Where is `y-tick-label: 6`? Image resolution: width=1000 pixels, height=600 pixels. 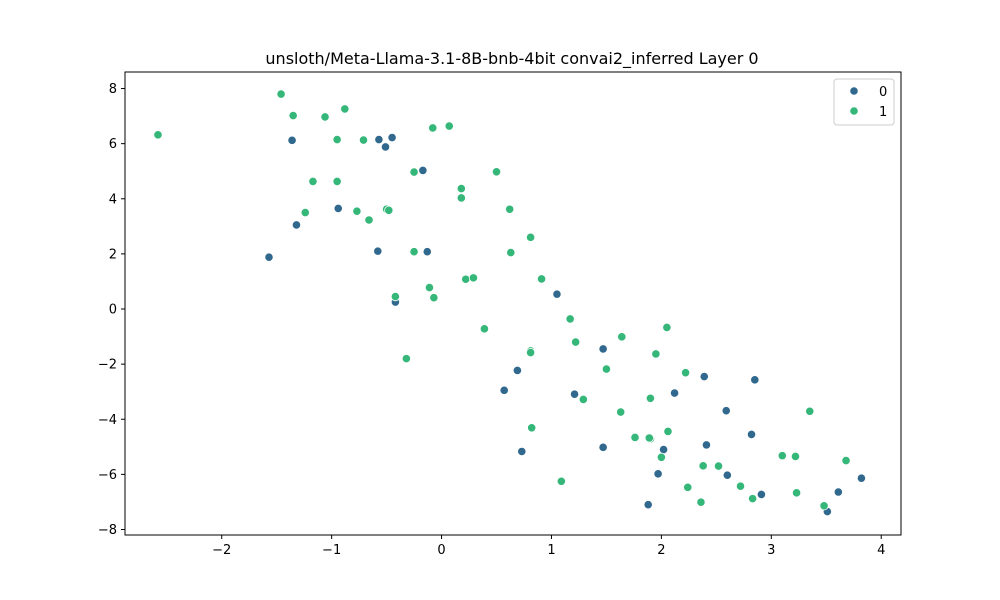 y-tick-label: 6 is located at coordinates (113, 144).